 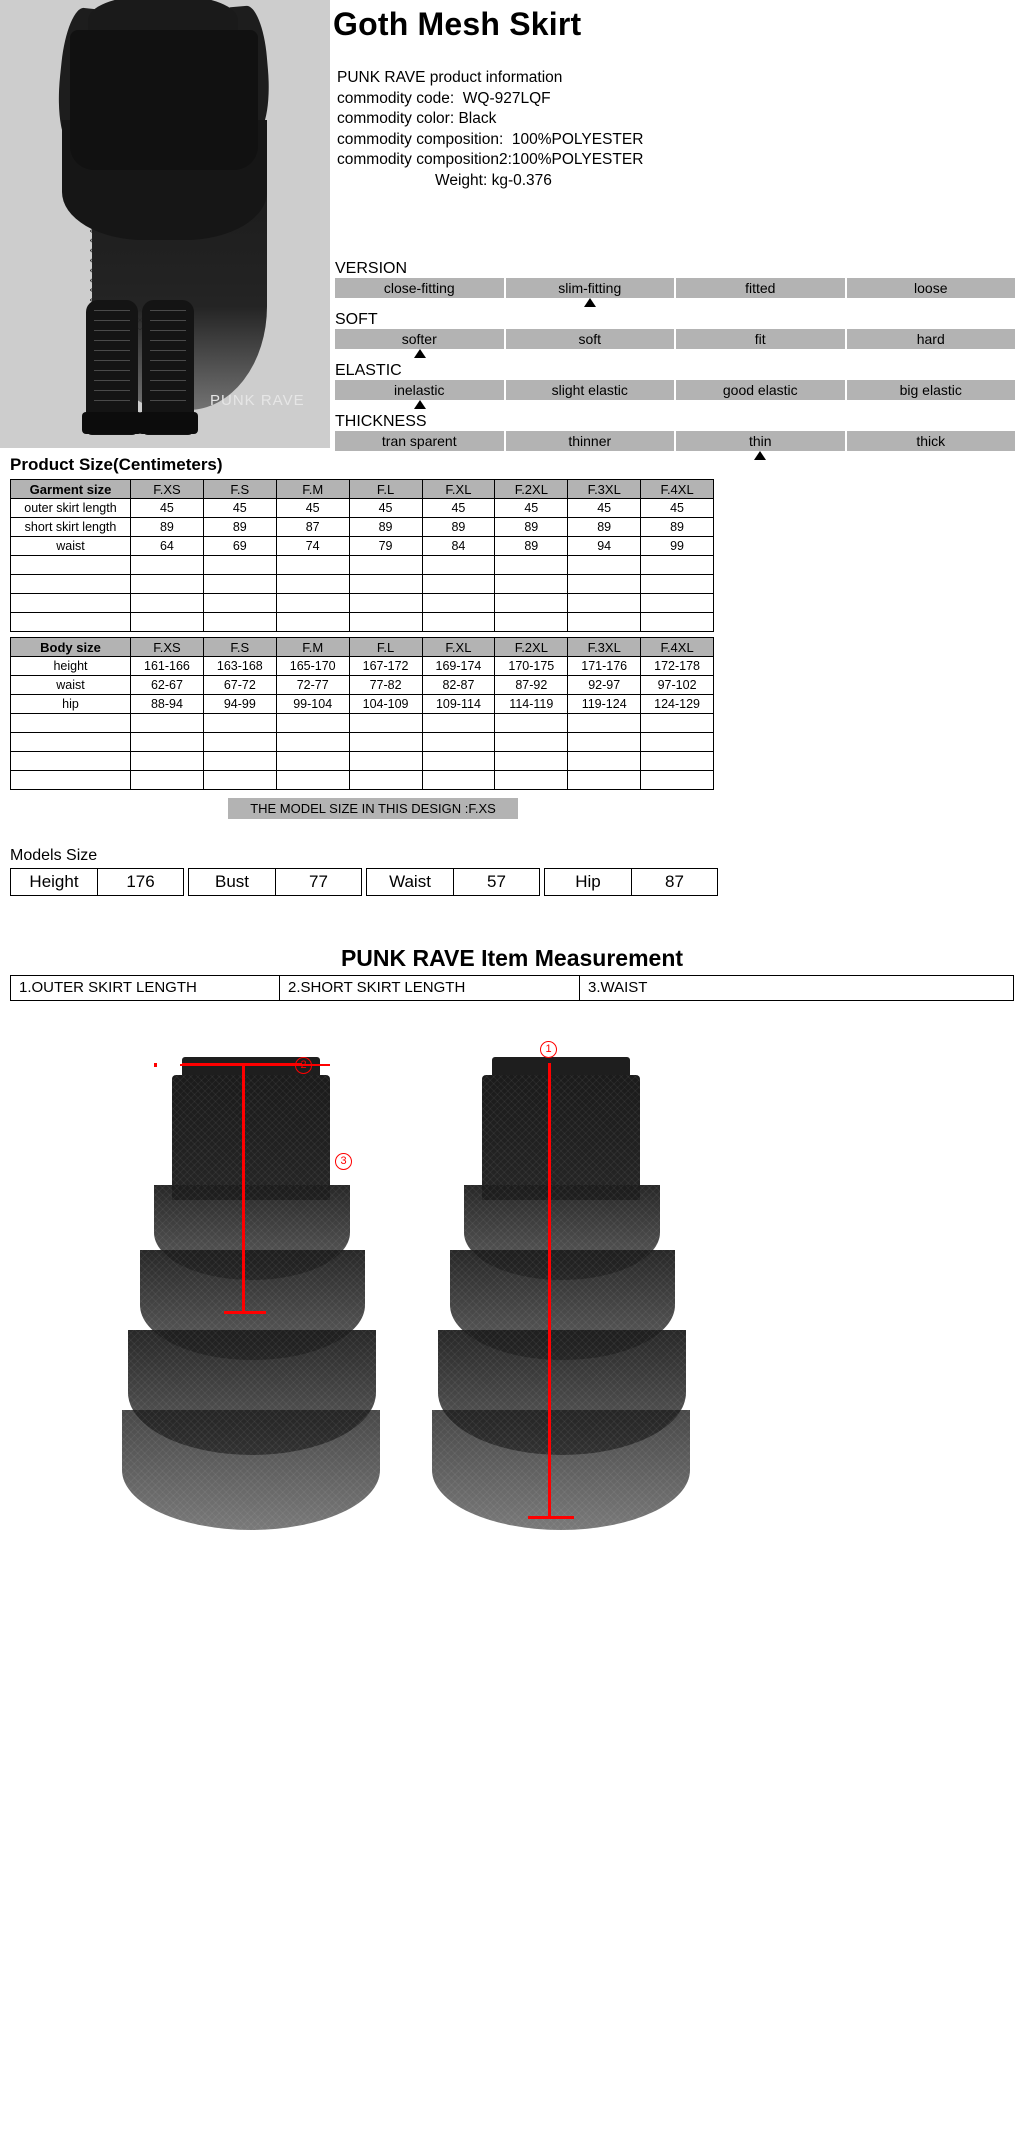 I want to click on rating-option-fit: fit, so click(x=760, y=339).